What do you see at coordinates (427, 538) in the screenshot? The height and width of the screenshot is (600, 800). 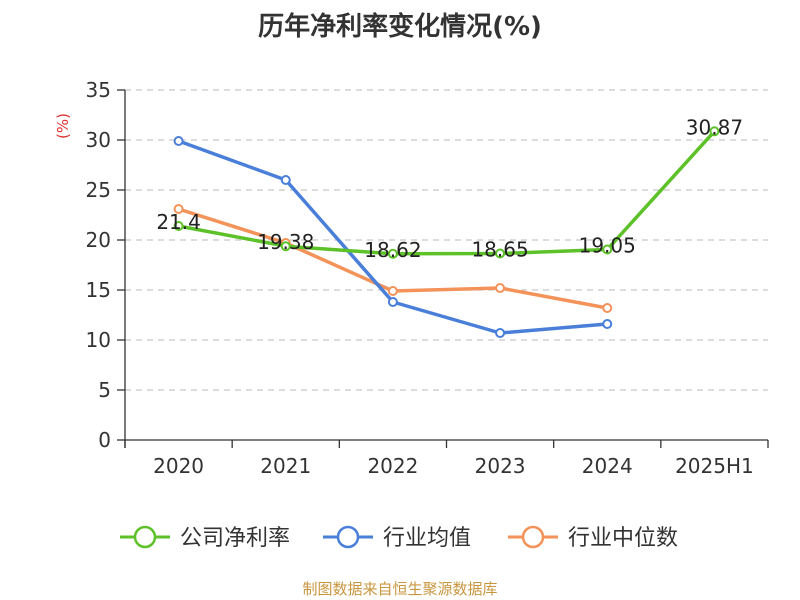 I see `legend-label-1: 行业均值` at bounding box center [427, 538].